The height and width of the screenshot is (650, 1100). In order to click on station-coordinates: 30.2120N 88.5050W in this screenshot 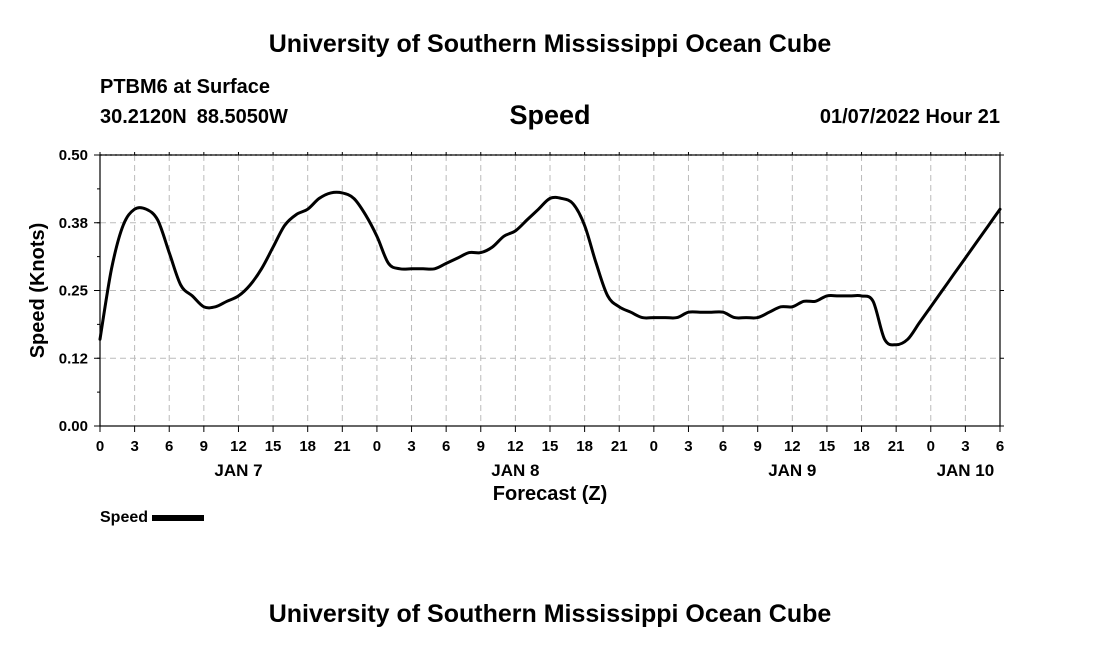, I will do `click(194, 117)`.